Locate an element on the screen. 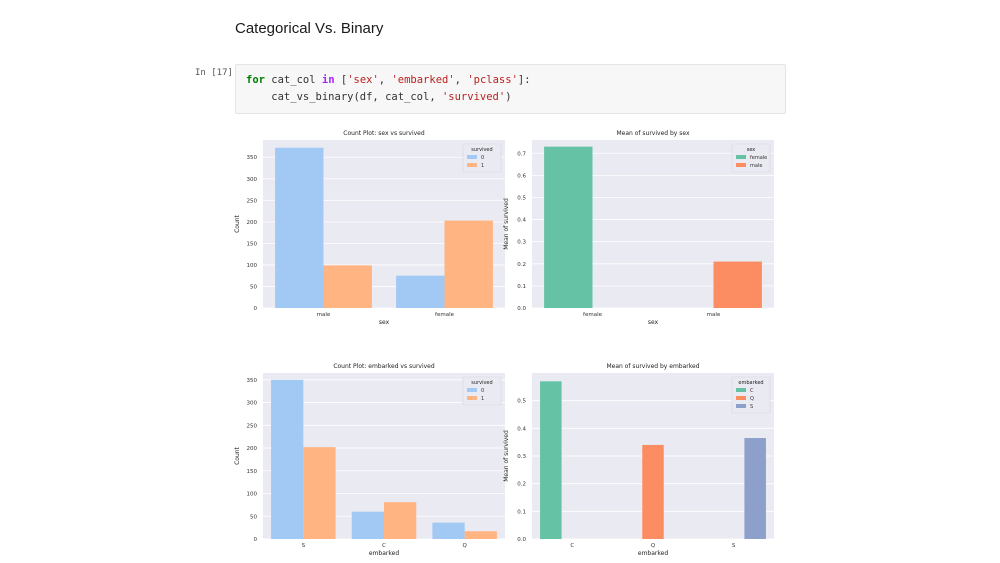  code-call: cat_vs_binary(df, cat_col, is located at coordinates (344, 97).